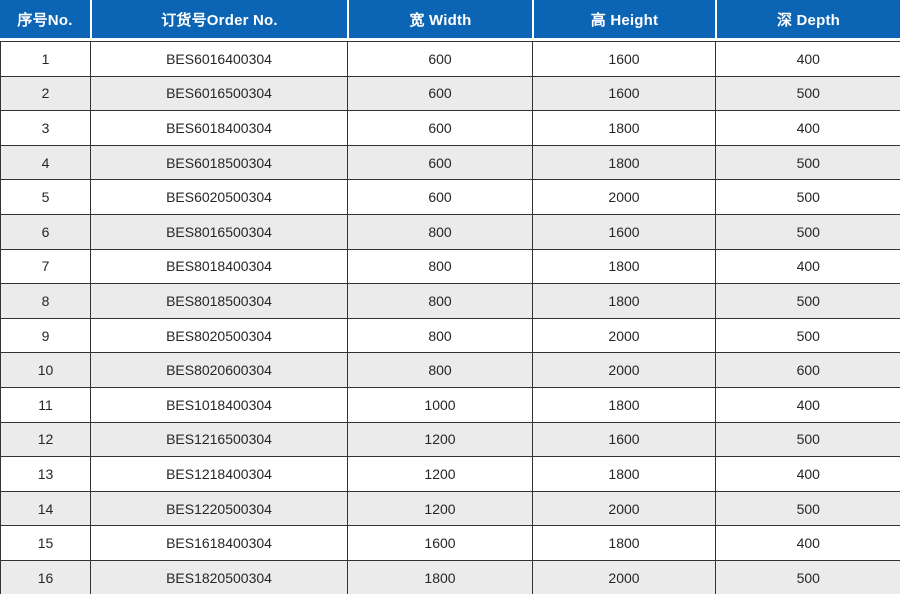 Image resolution: width=900 pixels, height=594 pixels. I want to click on table-row: 13 BES1218400304 1200 1800 400, so click(450, 474).